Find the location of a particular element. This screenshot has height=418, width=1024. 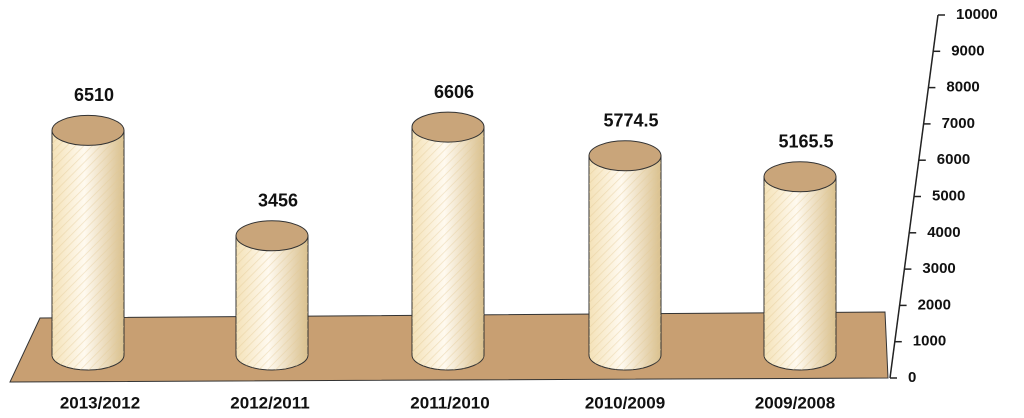

x-tick-label: 2011/2010 is located at coordinates (449, 402).